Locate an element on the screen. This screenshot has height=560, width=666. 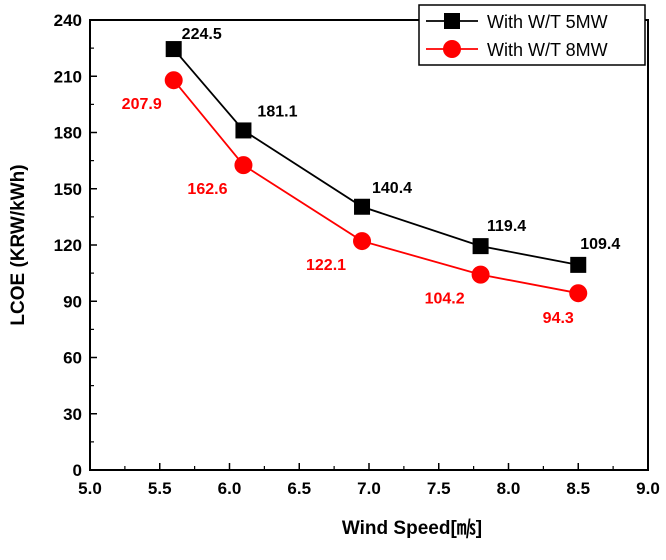
y-axis-title: LCOE (KRW/kWh) is located at coordinates (18, 244).